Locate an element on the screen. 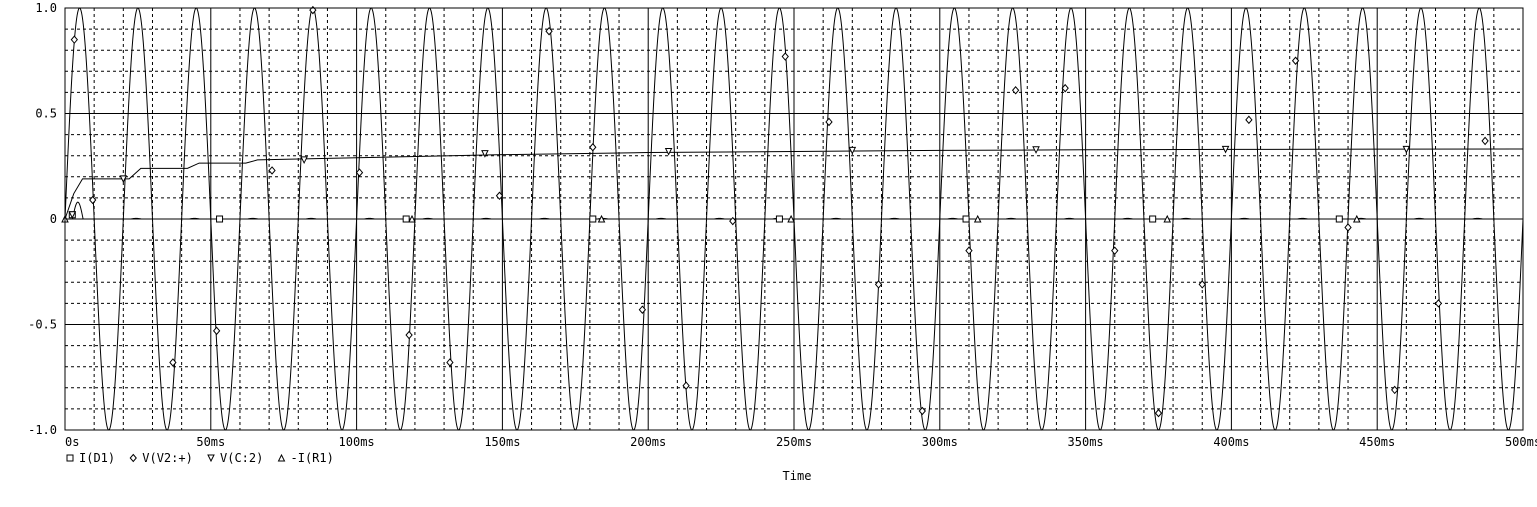 The image size is (1537, 507). x-tick-label: 500ms is located at coordinates (1521, 442).